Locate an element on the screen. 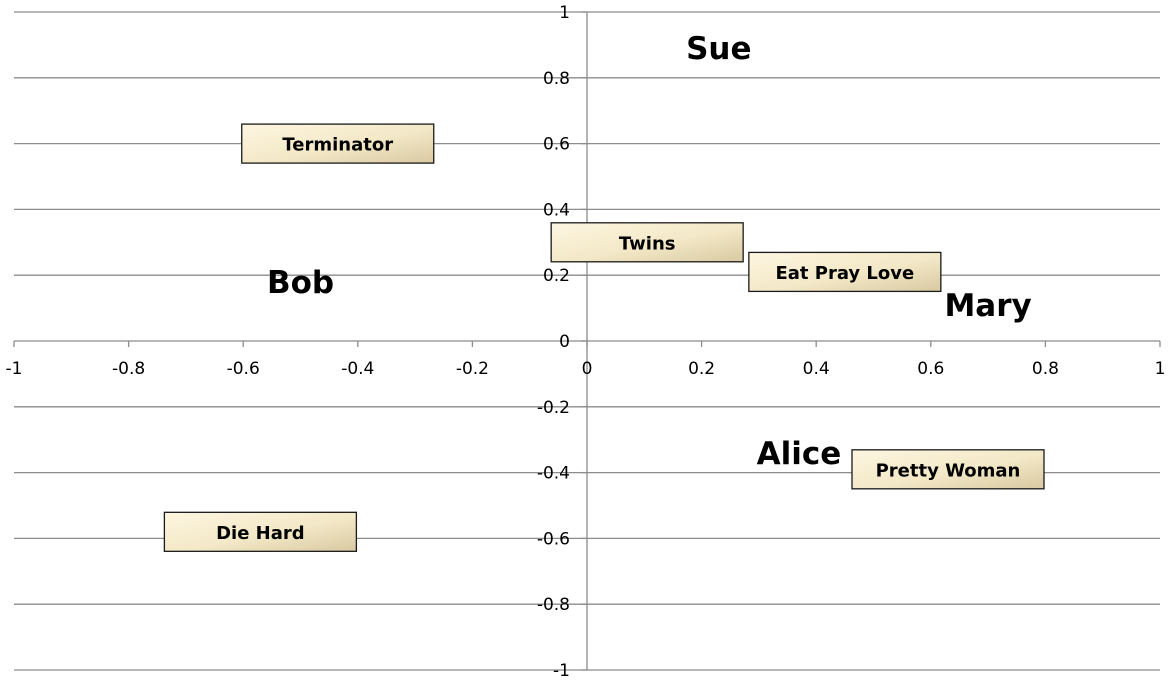 This screenshot has height=683, width=1174. y-tick-label: -1 is located at coordinates (561, 671).